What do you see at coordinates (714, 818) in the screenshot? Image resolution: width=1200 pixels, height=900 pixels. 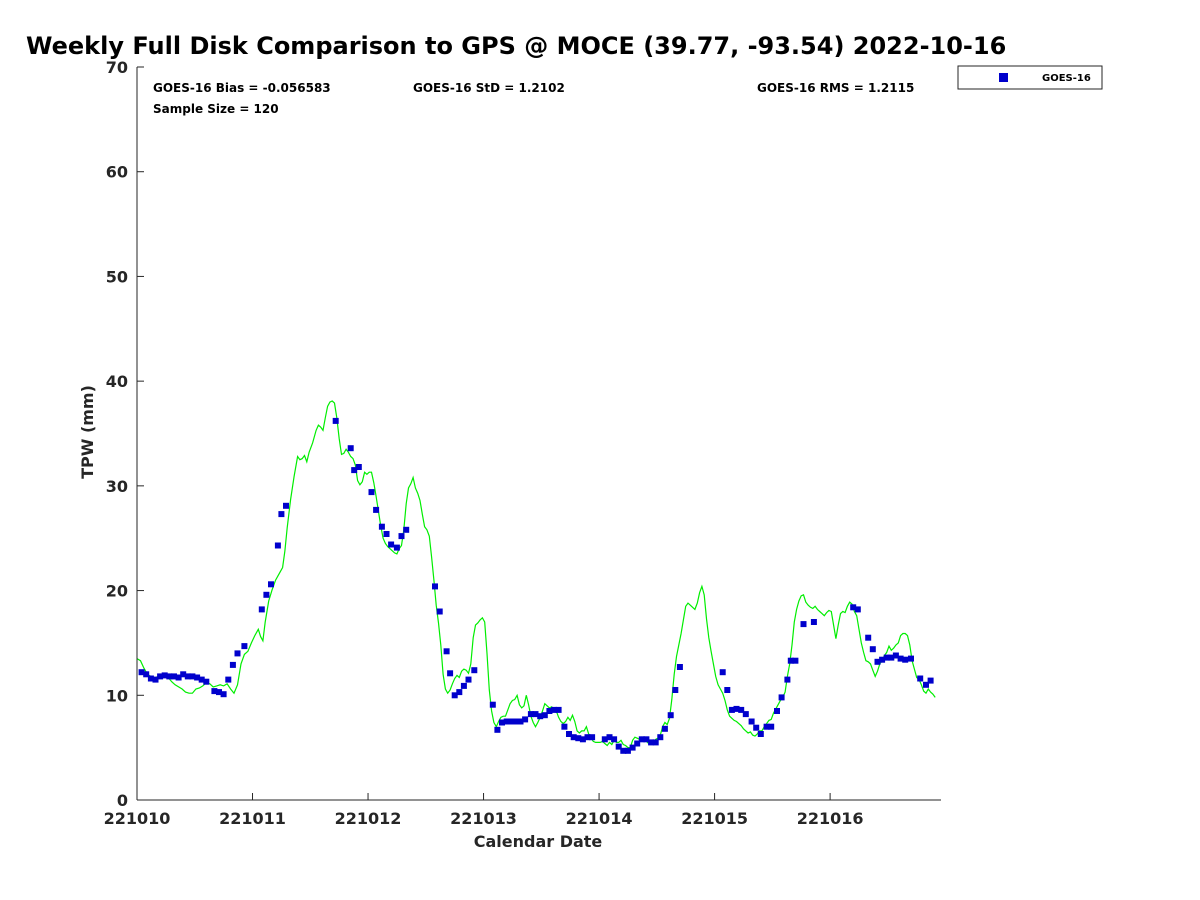 I see `x-tick-label: 221015` at bounding box center [714, 818].